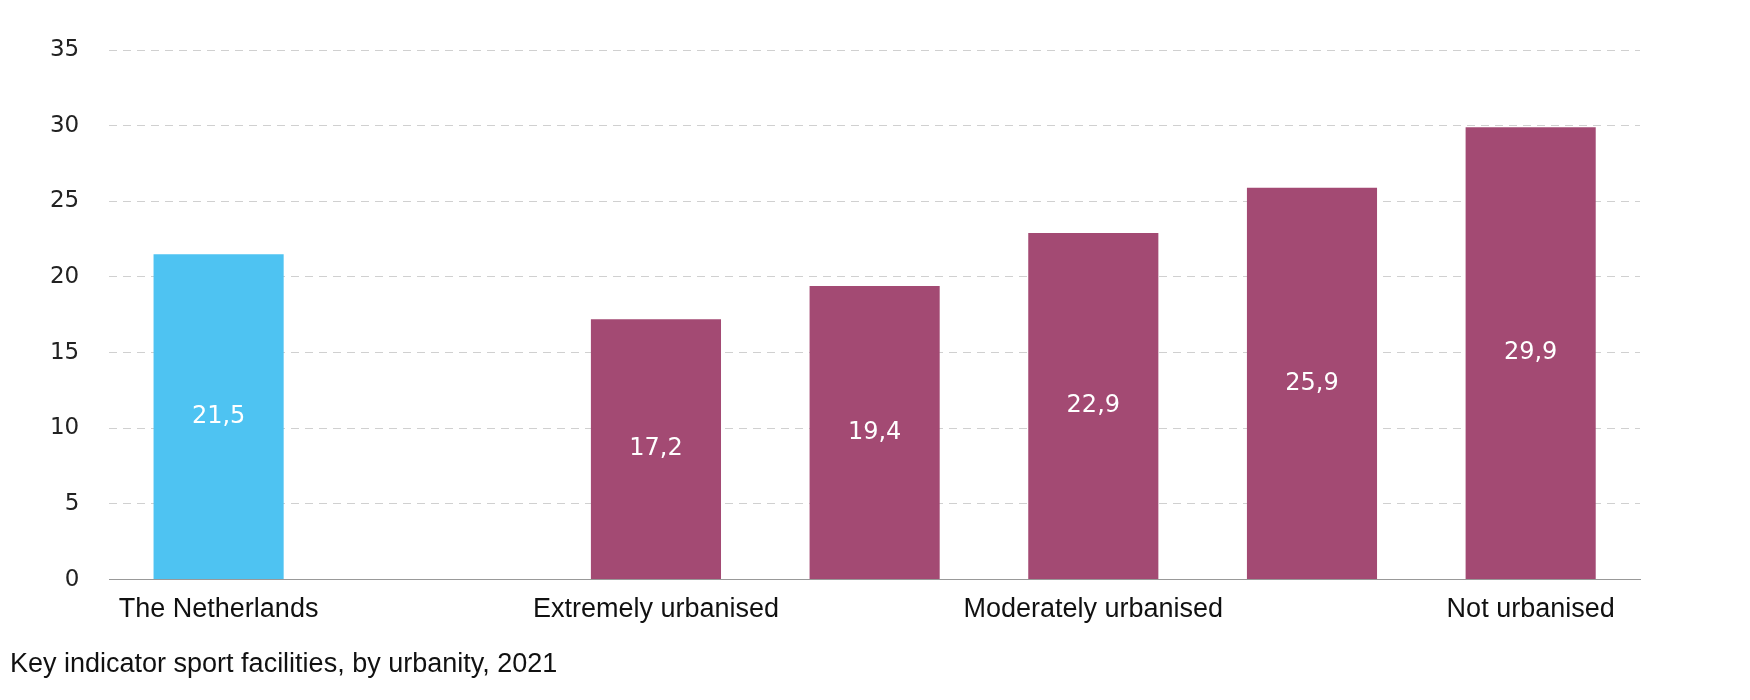 The height and width of the screenshot is (700, 1750). I want to click on data-label: 19,4, so click(874, 430).